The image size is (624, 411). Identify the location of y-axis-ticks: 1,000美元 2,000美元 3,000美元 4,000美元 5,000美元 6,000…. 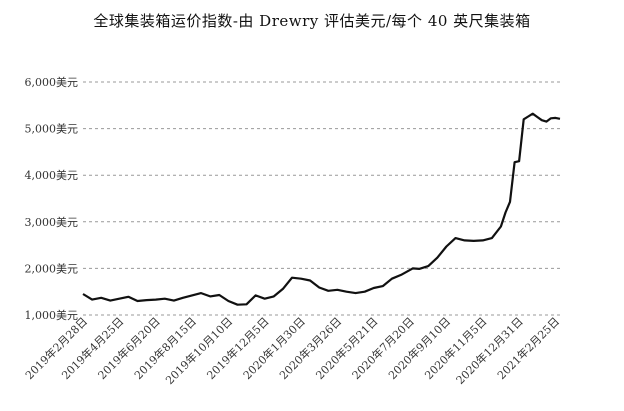
(52, 199).